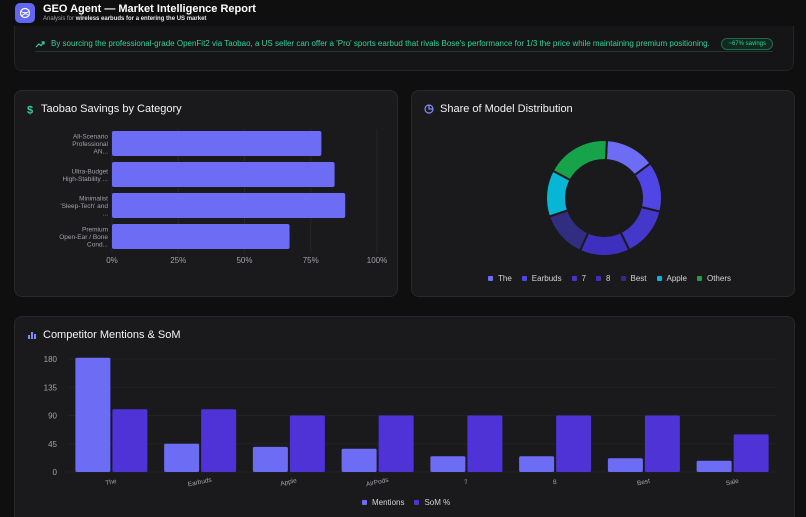 The height and width of the screenshot is (517, 806). What do you see at coordinates (52, 444) in the screenshot?
I see `y-tick-label: 45` at bounding box center [52, 444].